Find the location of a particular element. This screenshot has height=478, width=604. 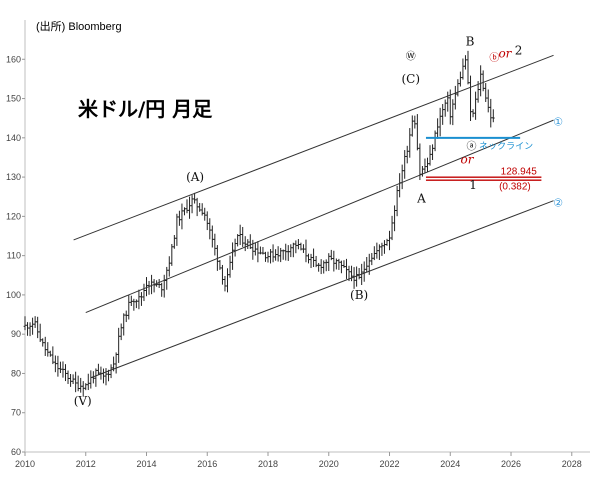

x-tick-label: 2012 is located at coordinates (86, 464).